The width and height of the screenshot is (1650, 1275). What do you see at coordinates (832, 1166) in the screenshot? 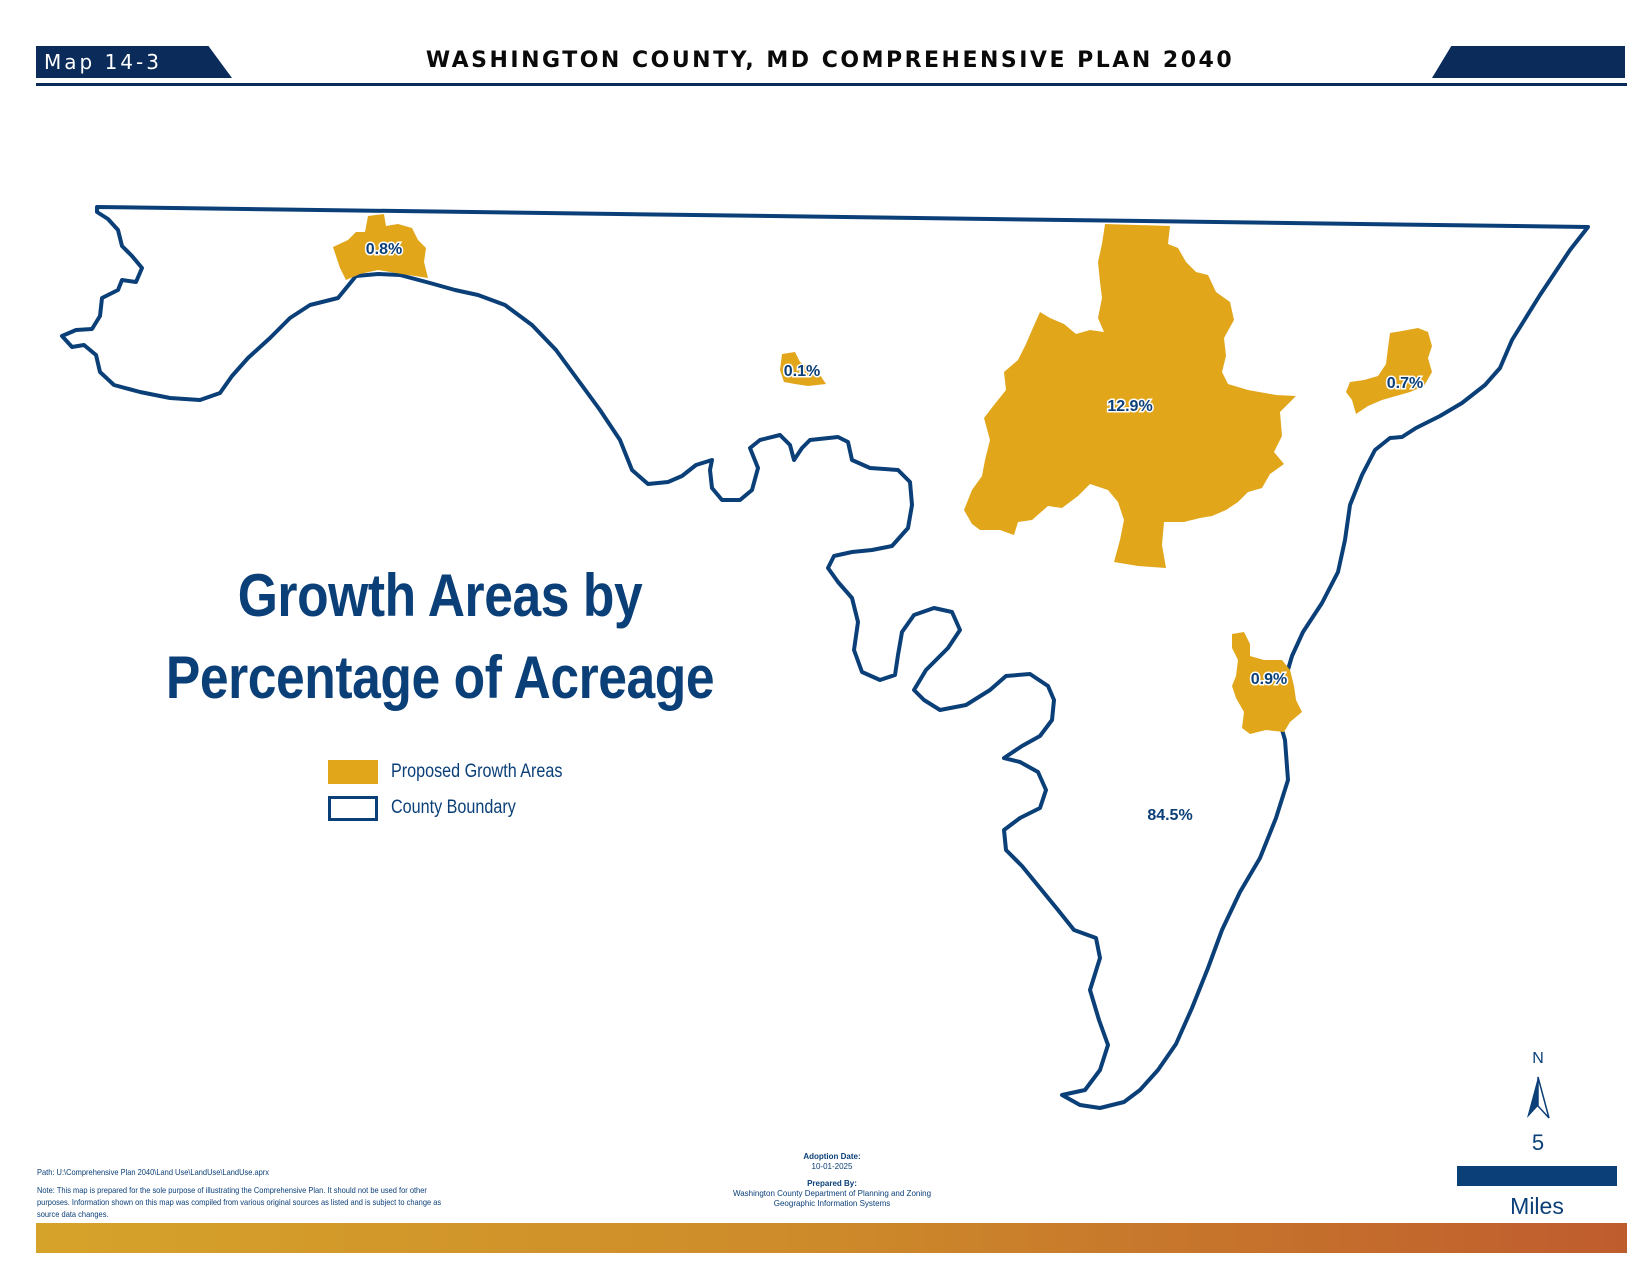
I see `adoption-date: 10-01-2025` at bounding box center [832, 1166].